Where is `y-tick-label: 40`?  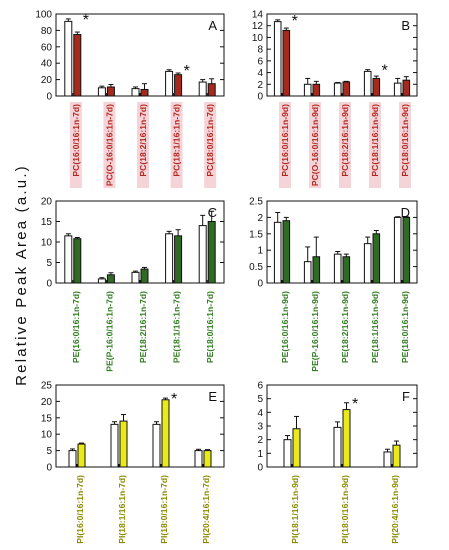
y-tick-label: 40 is located at coordinates (47, 64).